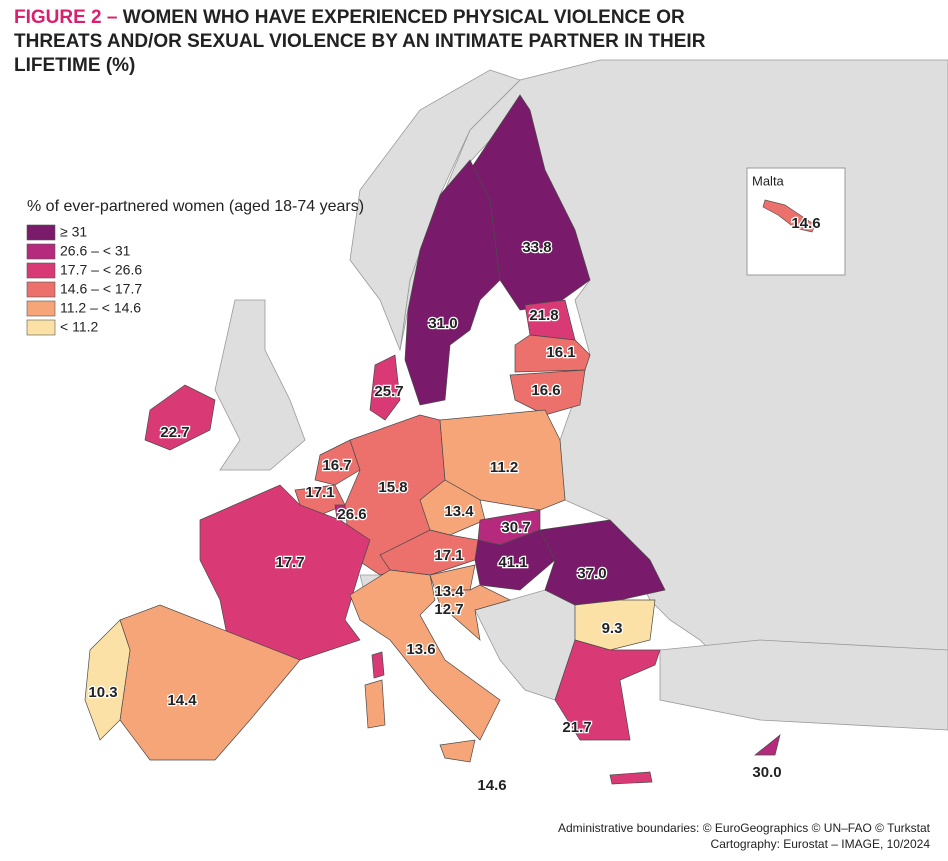 The height and width of the screenshot is (861, 948). I want to click on region-value: 31.0, so click(442, 323).